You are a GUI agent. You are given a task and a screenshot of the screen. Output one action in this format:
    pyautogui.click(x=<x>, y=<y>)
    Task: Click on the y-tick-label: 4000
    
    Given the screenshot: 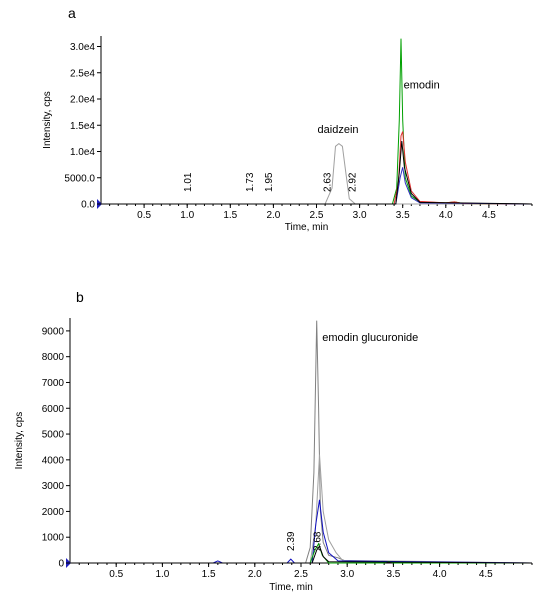 What is the action you would take?
    pyautogui.click(x=53, y=460)
    